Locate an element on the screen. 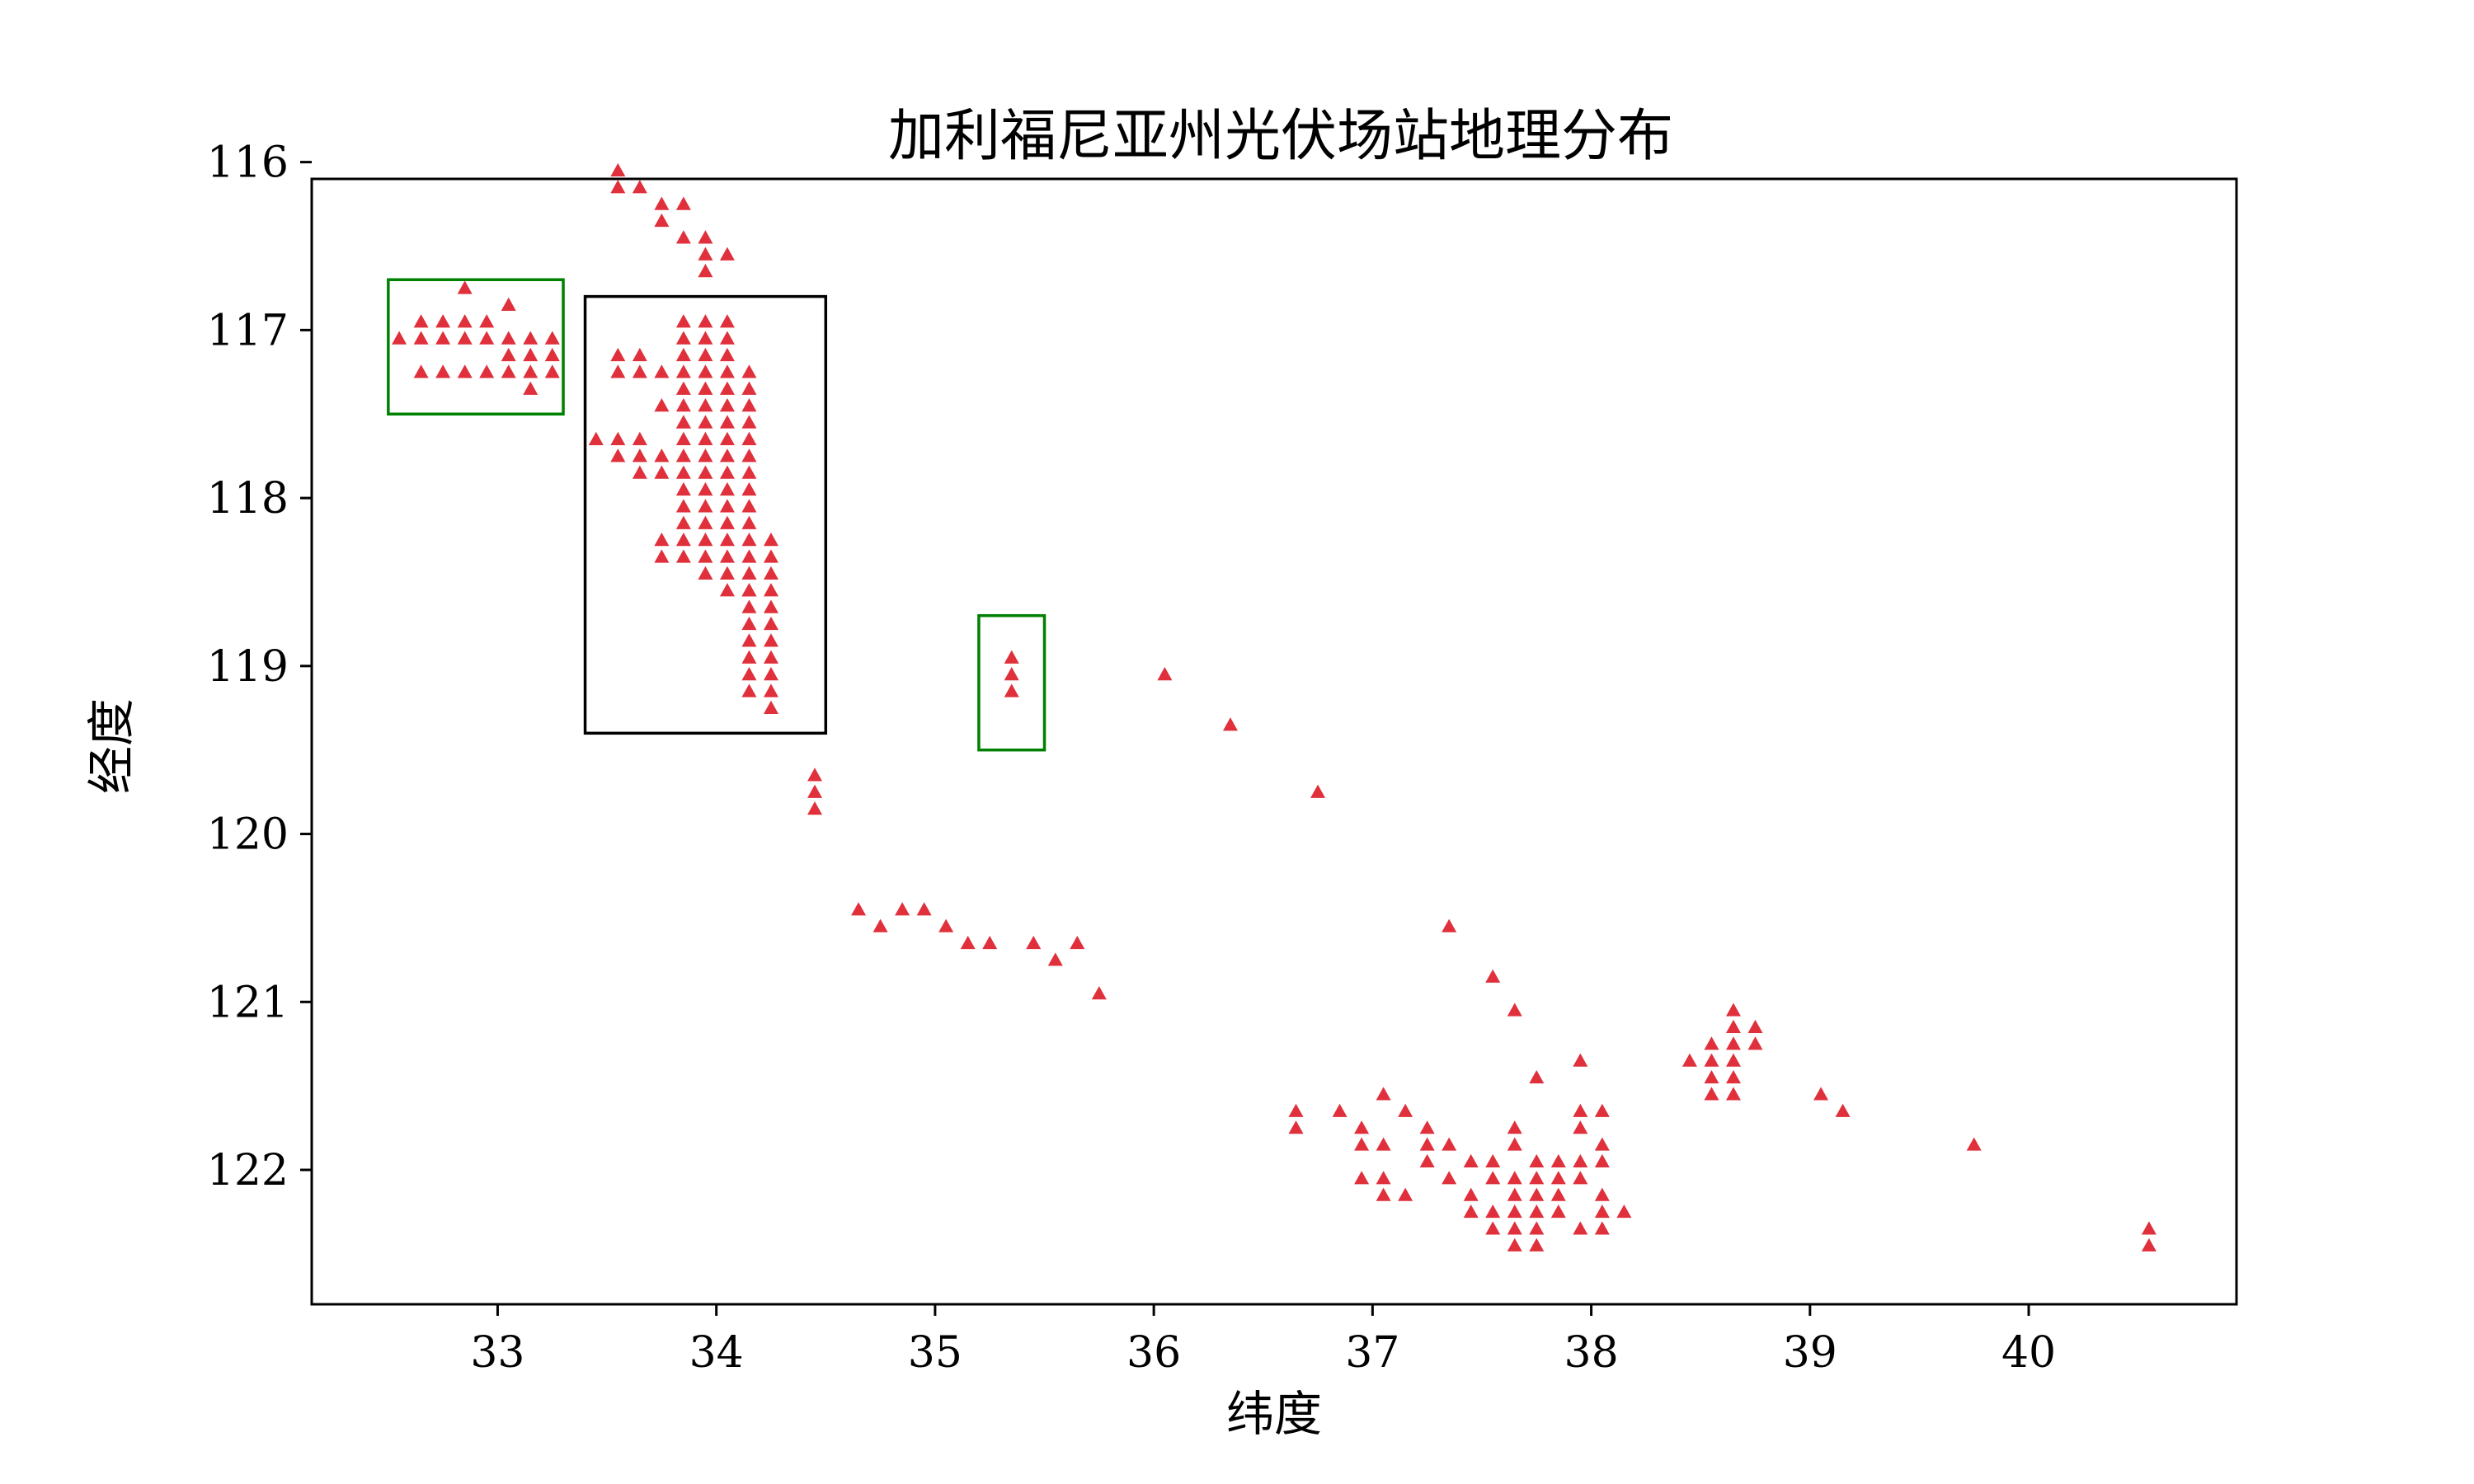 Image resolution: width=2474 pixels, height=1484 pixels. x-tick-label: 40 is located at coordinates (2028, 1353).